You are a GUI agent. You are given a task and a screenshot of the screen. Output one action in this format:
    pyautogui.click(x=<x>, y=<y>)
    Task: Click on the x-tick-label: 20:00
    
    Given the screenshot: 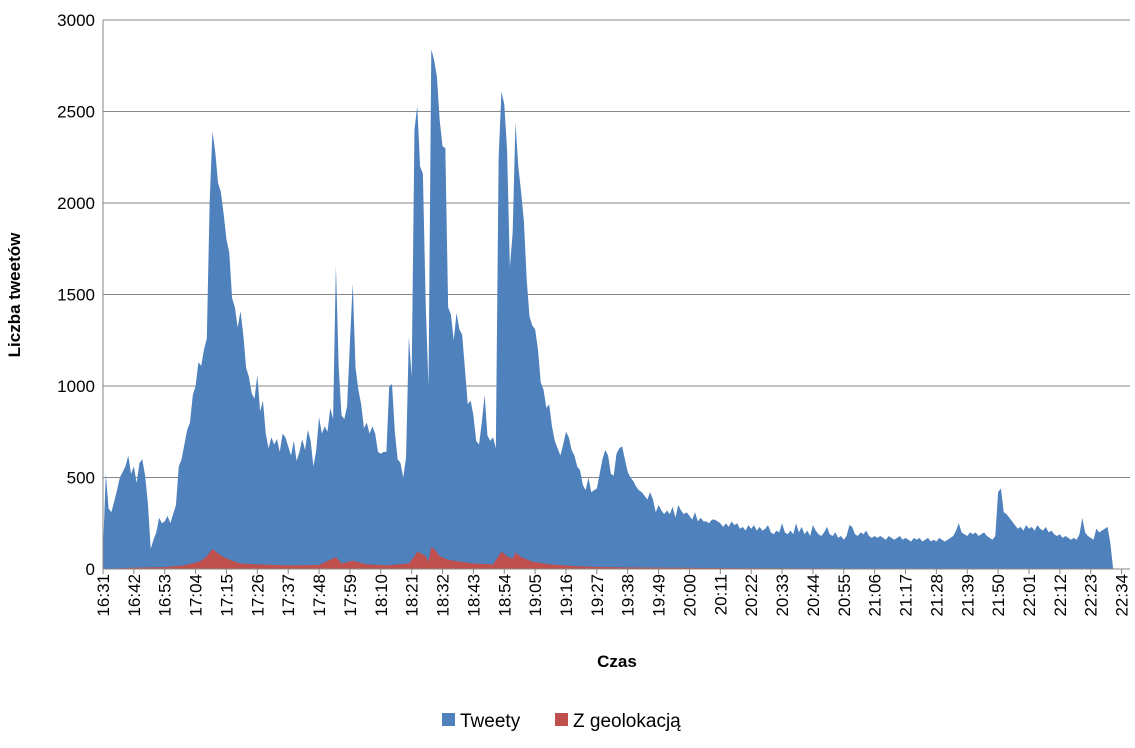 What is the action you would take?
    pyautogui.click(x=689, y=595)
    